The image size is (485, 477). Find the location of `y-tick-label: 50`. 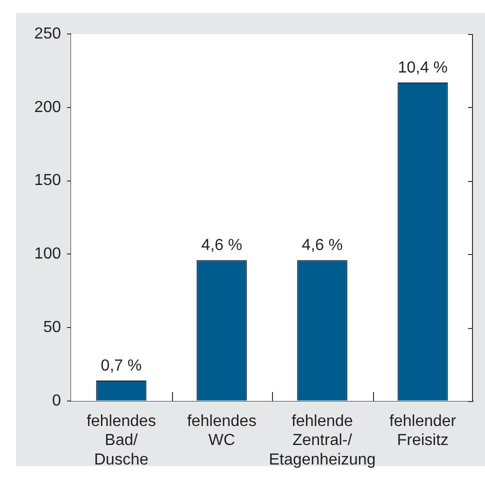

y-tick-label: 50 is located at coordinates (52, 327).